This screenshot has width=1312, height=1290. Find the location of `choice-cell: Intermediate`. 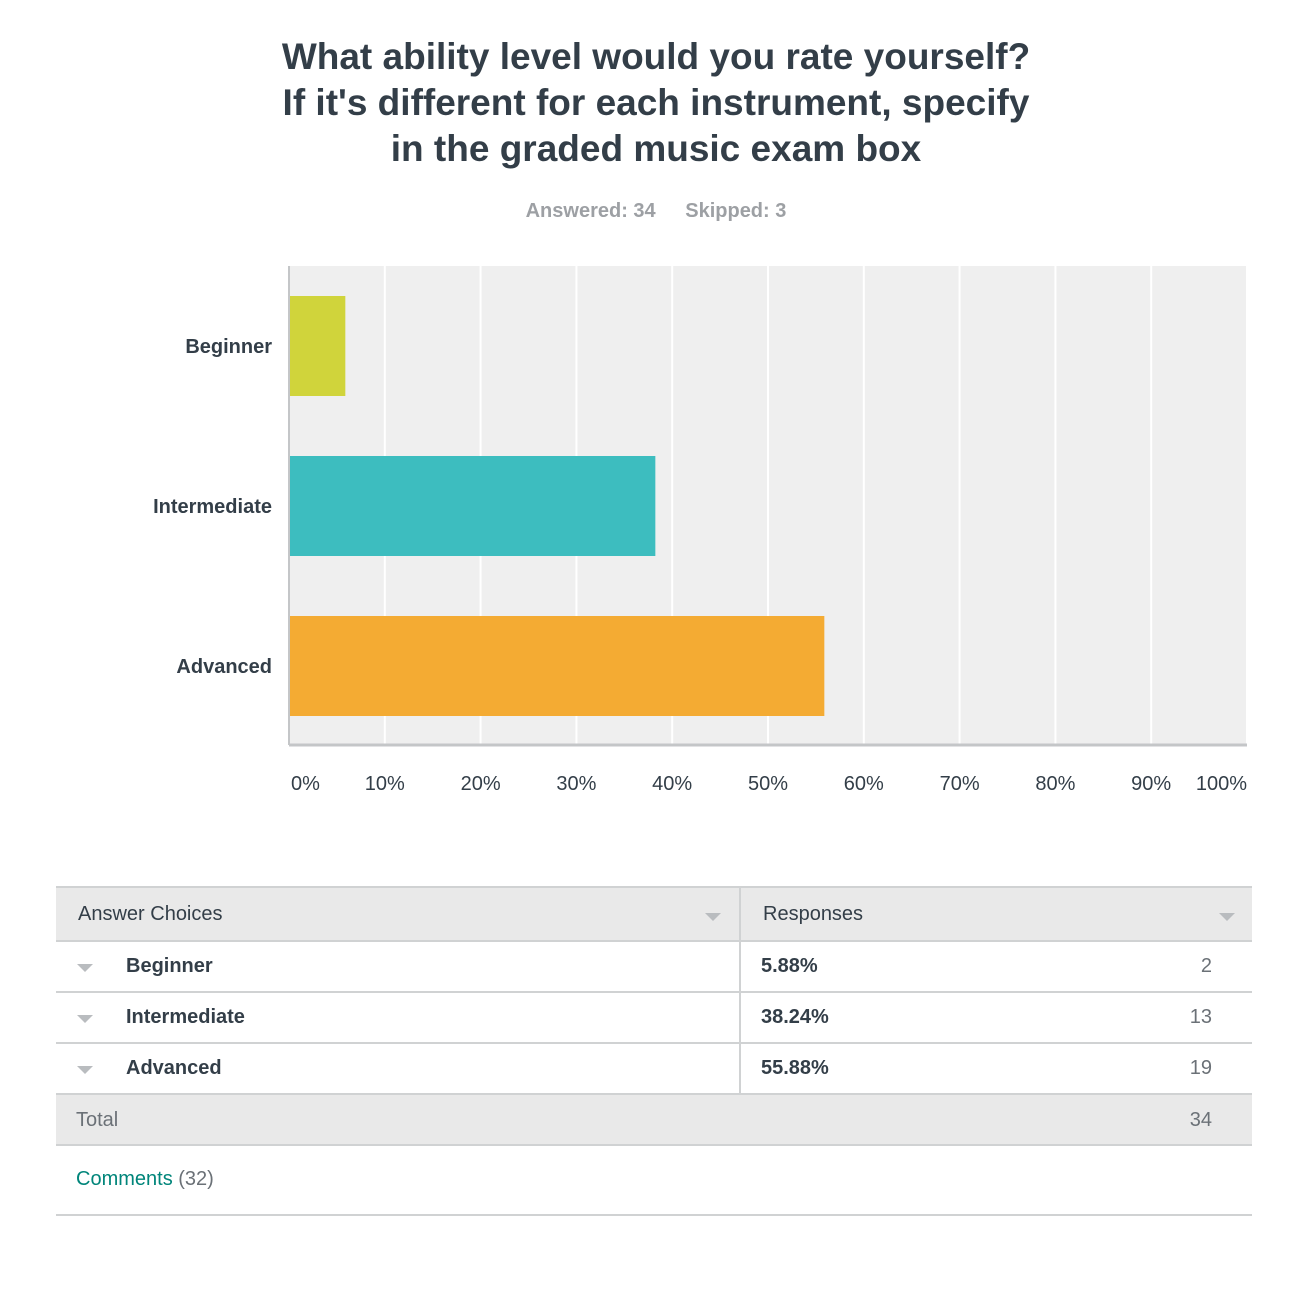

choice-cell: Intermediate is located at coordinates (397, 1017).